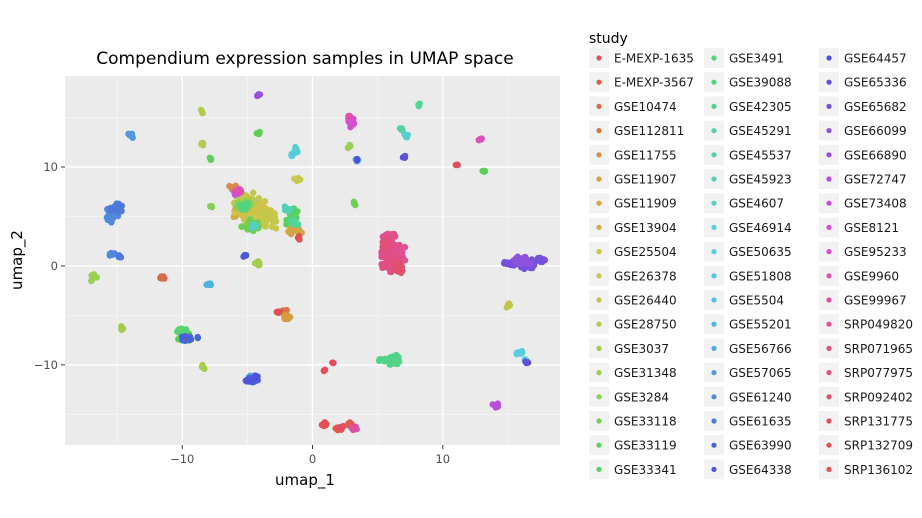  What do you see at coordinates (878, 422) in the screenshot?
I see `legend-entry-label: SRP131775` at bounding box center [878, 422].